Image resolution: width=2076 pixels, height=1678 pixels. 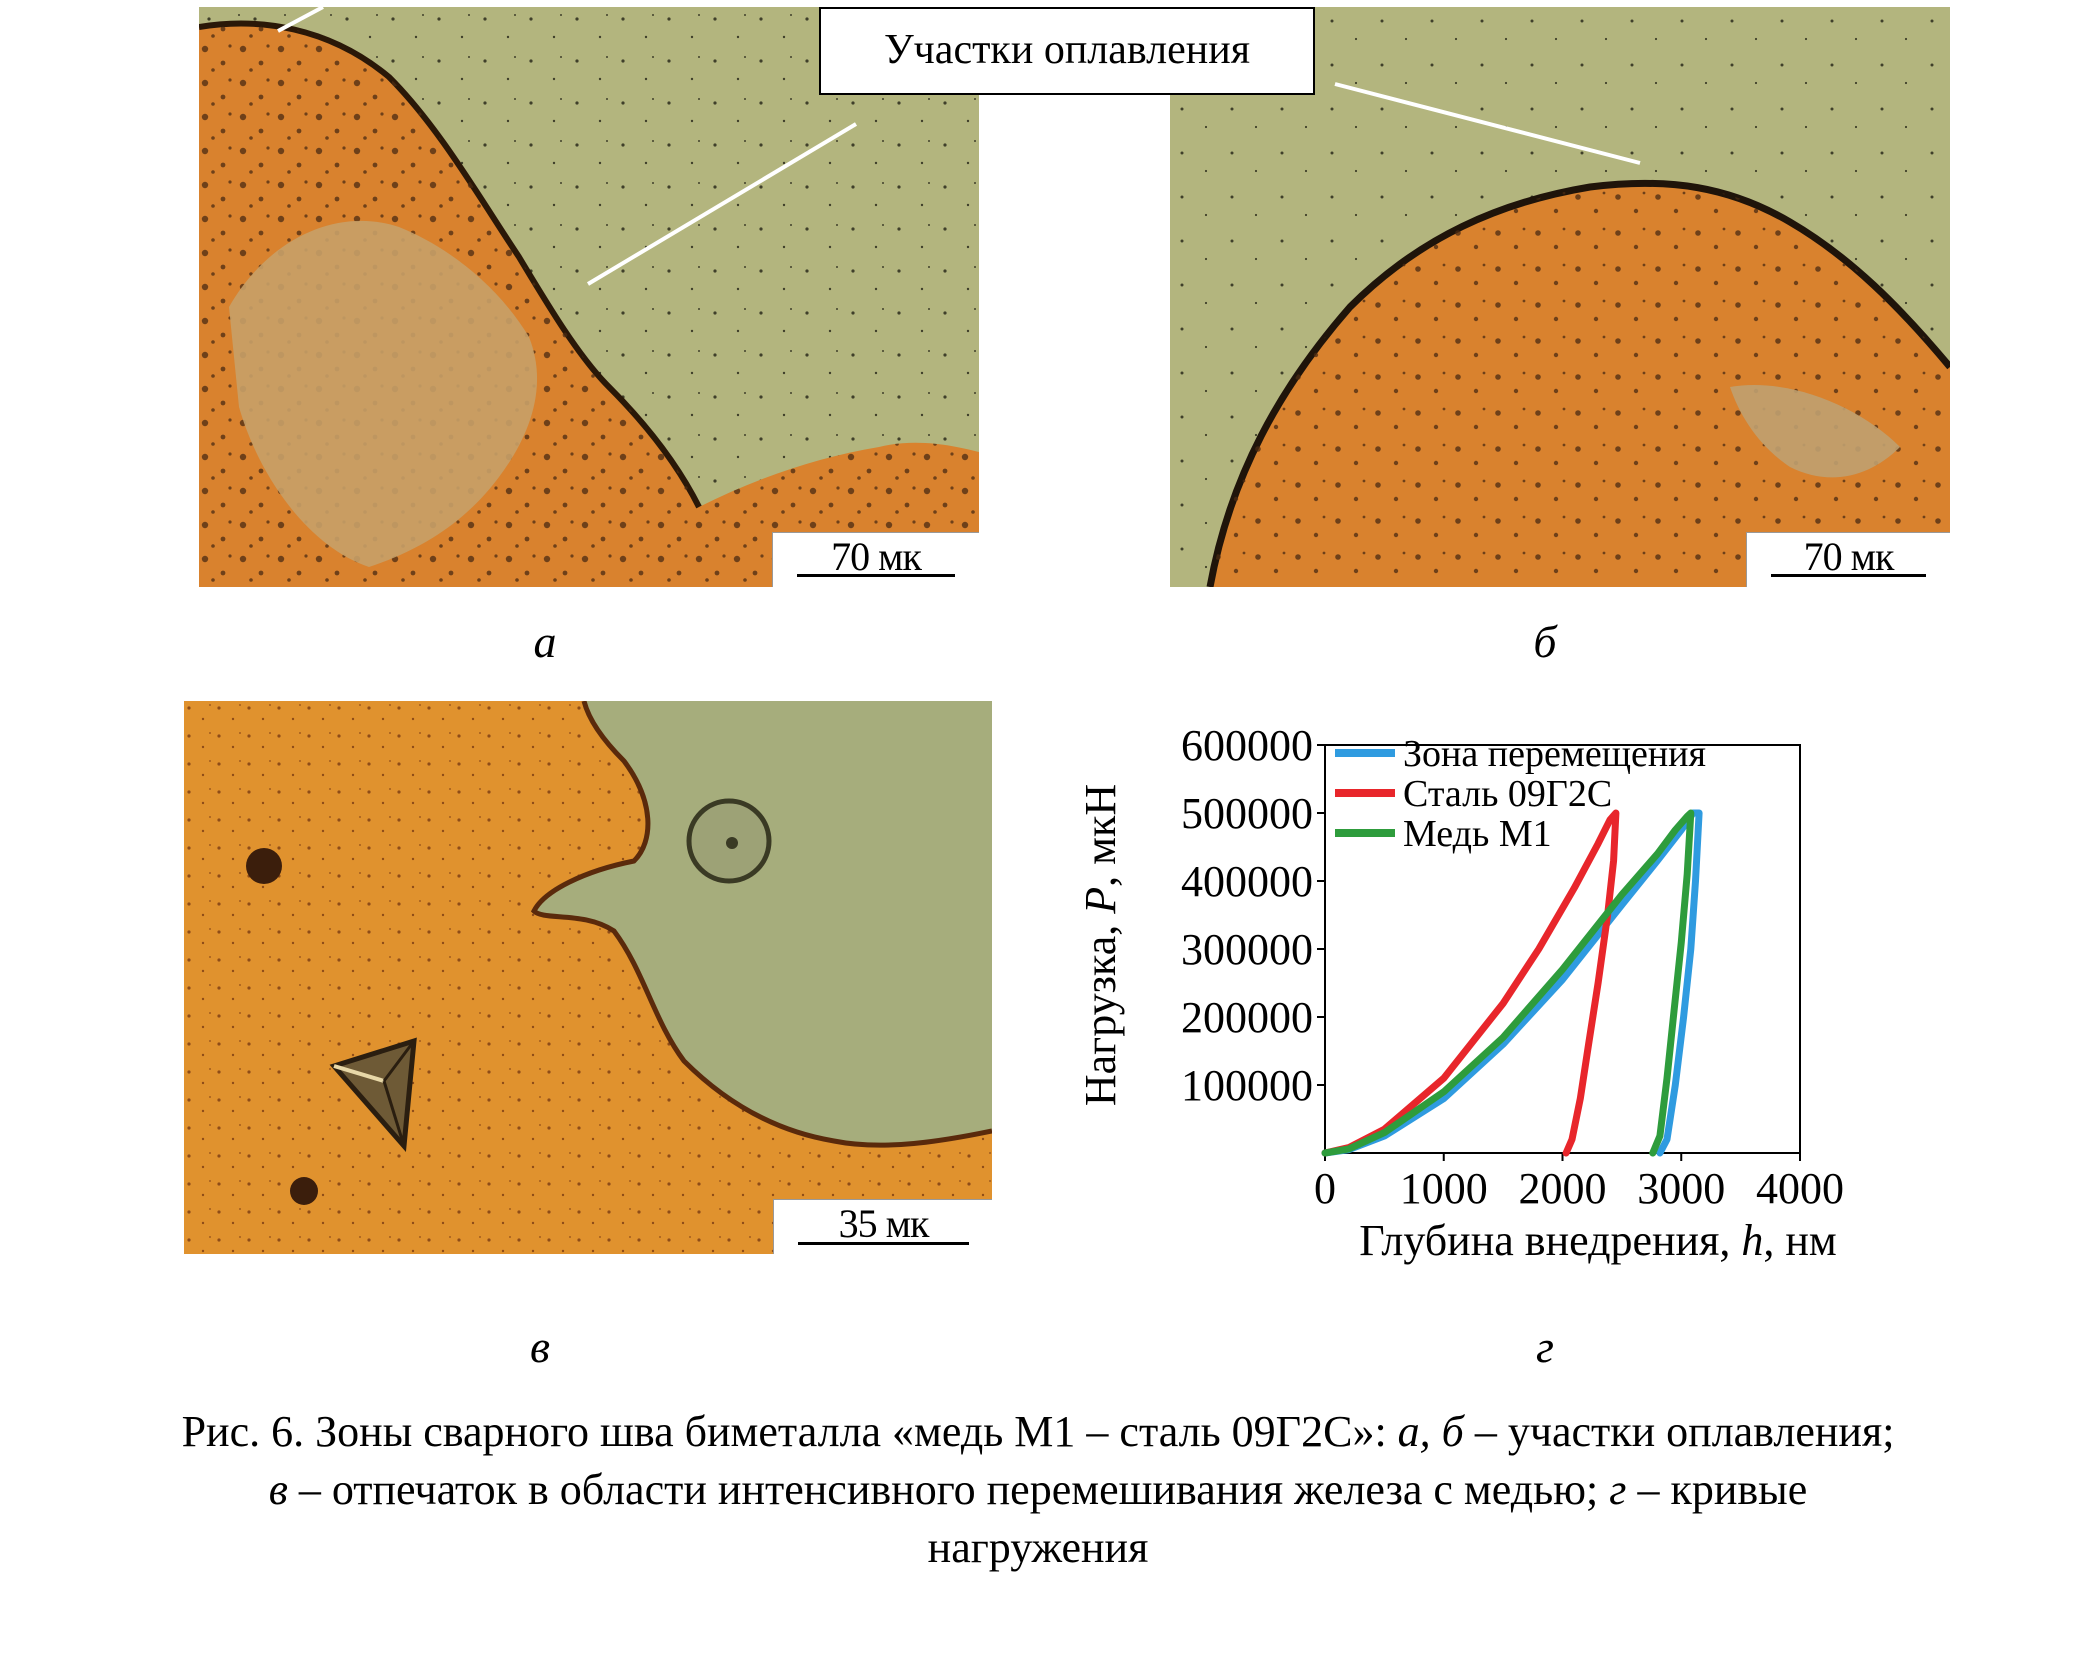 I want to click on micrograph-v-image, so click(x=588, y=977).